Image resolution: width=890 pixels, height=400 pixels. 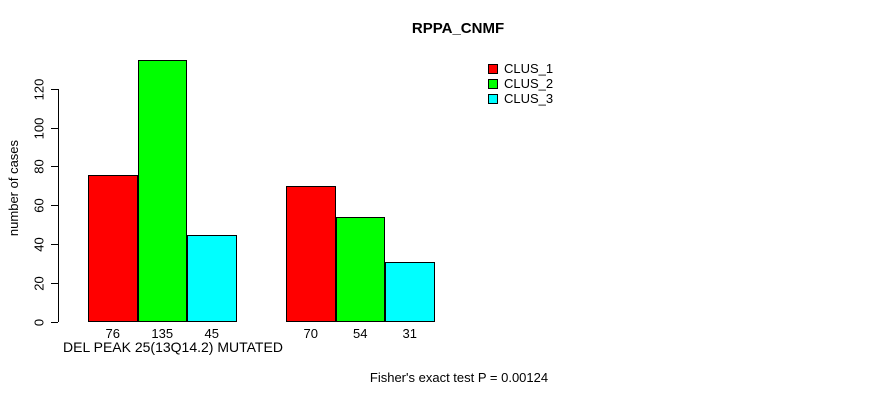 I want to click on y-tick-label: 80, so click(x=38, y=167).